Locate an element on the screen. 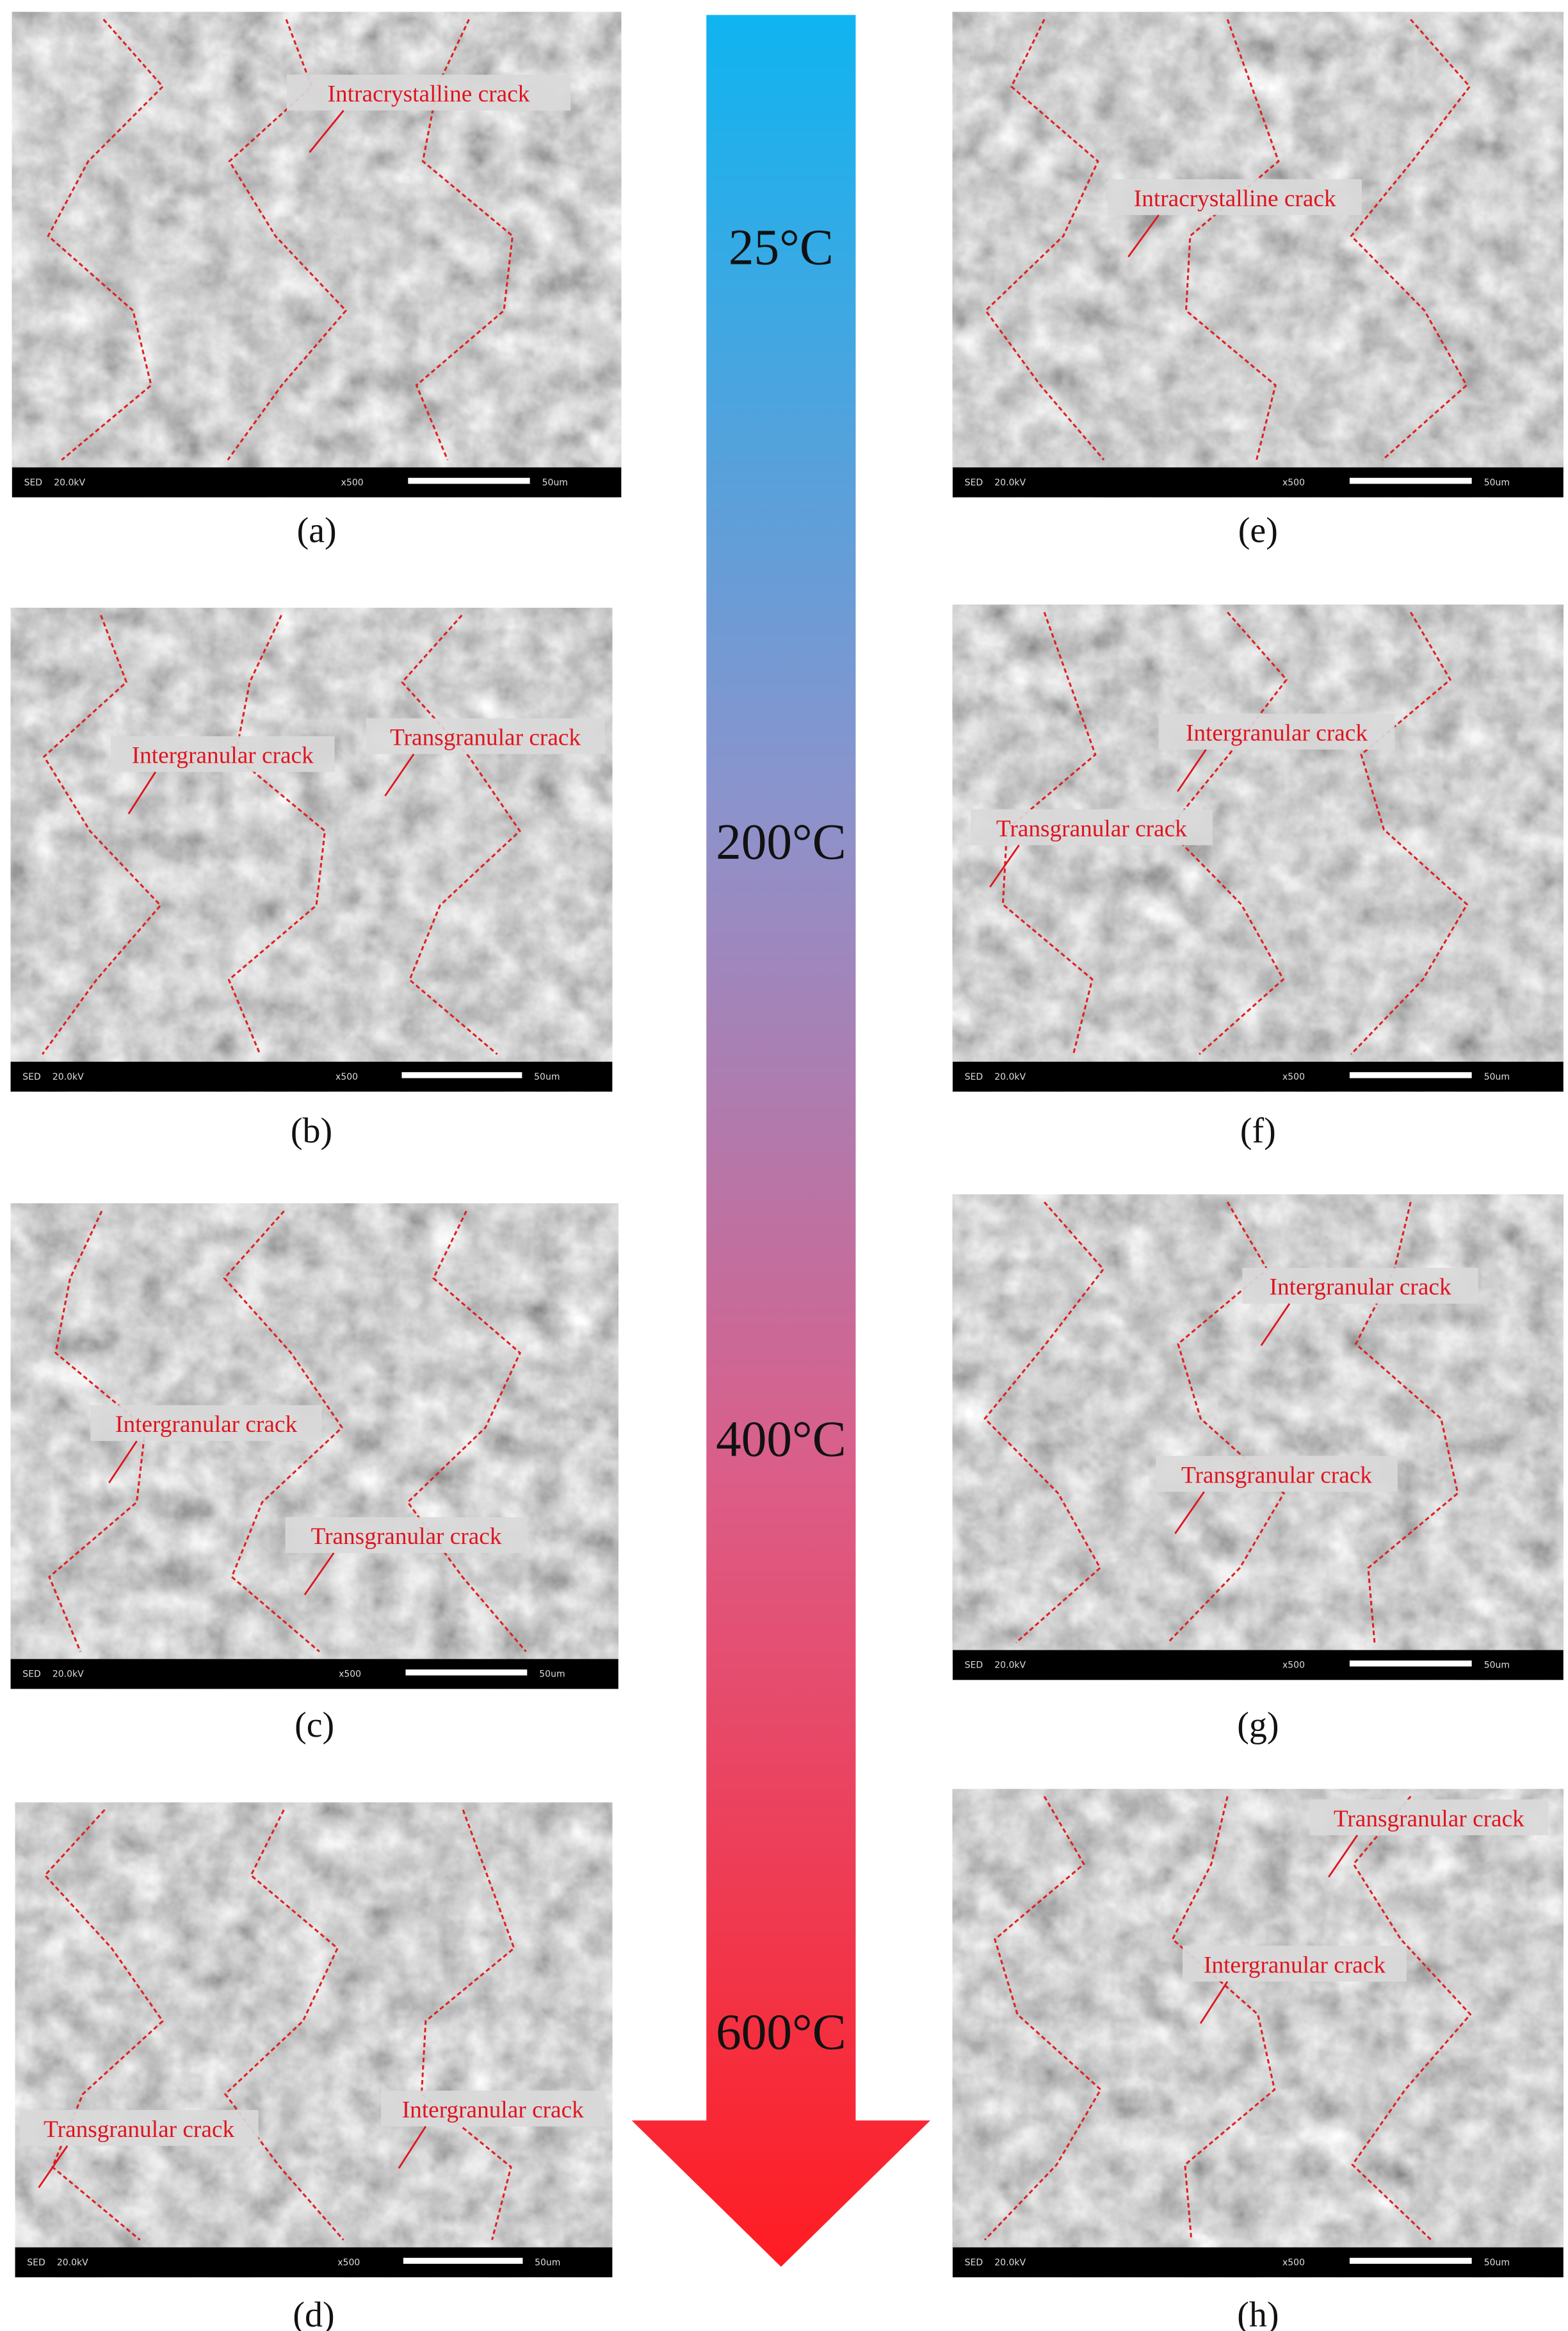  temperature-label: 600°C is located at coordinates (781, 2032).